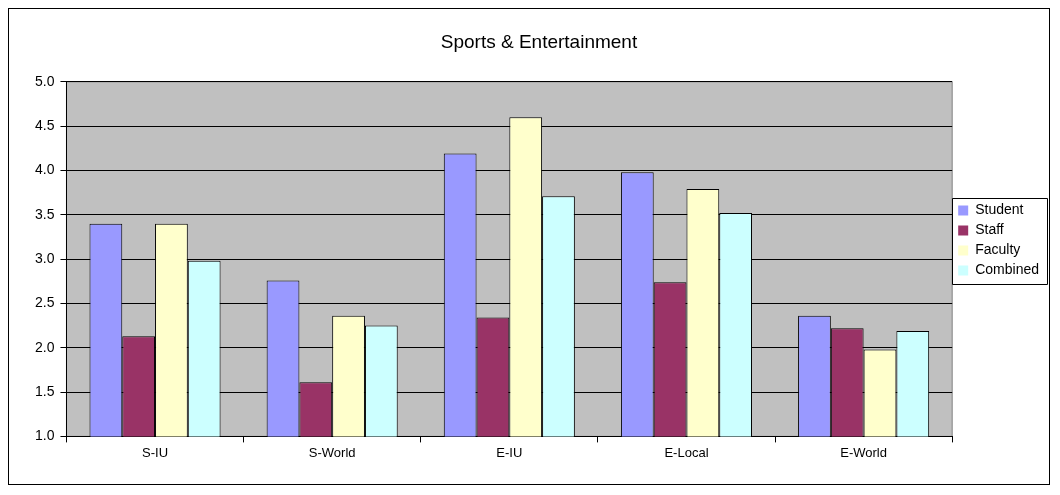 The width and height of the screenshot is (1060, 495). I want to click on y-tick-label: 4.5, so click(44, 124).